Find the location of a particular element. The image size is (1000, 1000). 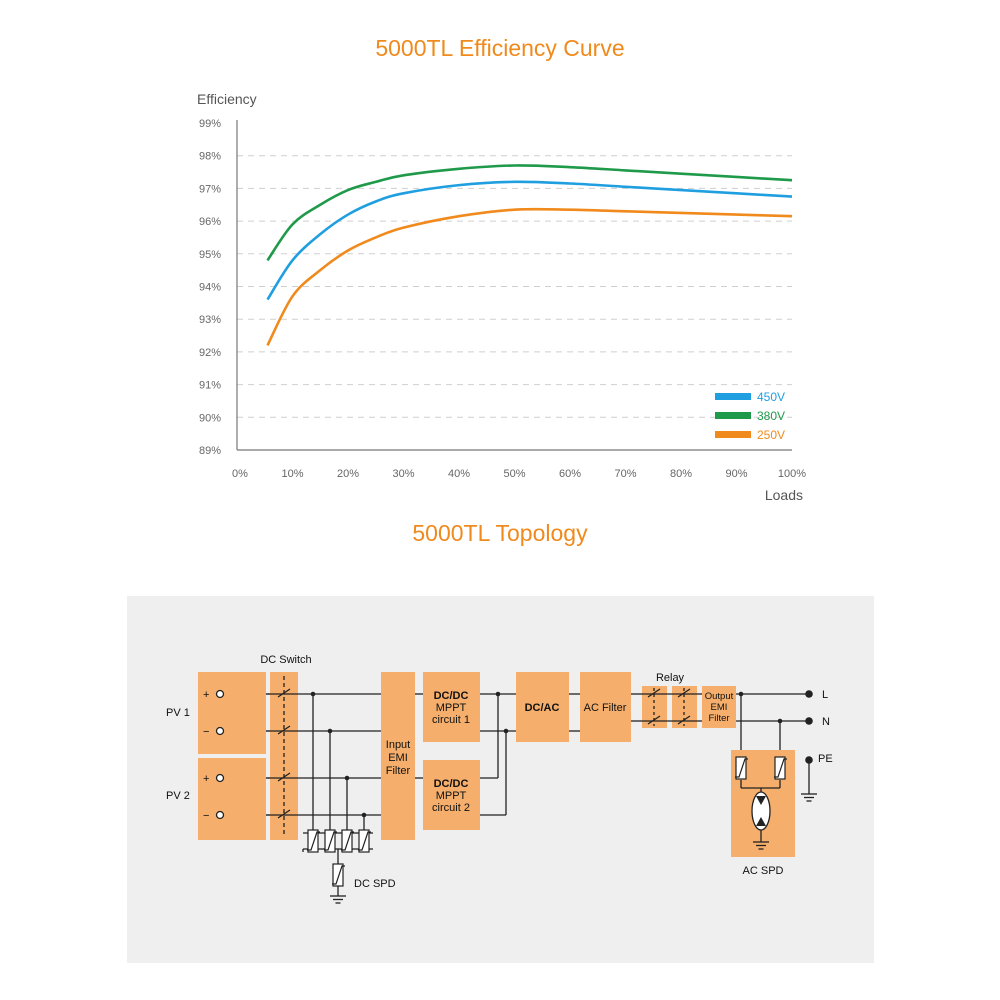

legend-label-250V: 250V is located at coordinates (771, 435).